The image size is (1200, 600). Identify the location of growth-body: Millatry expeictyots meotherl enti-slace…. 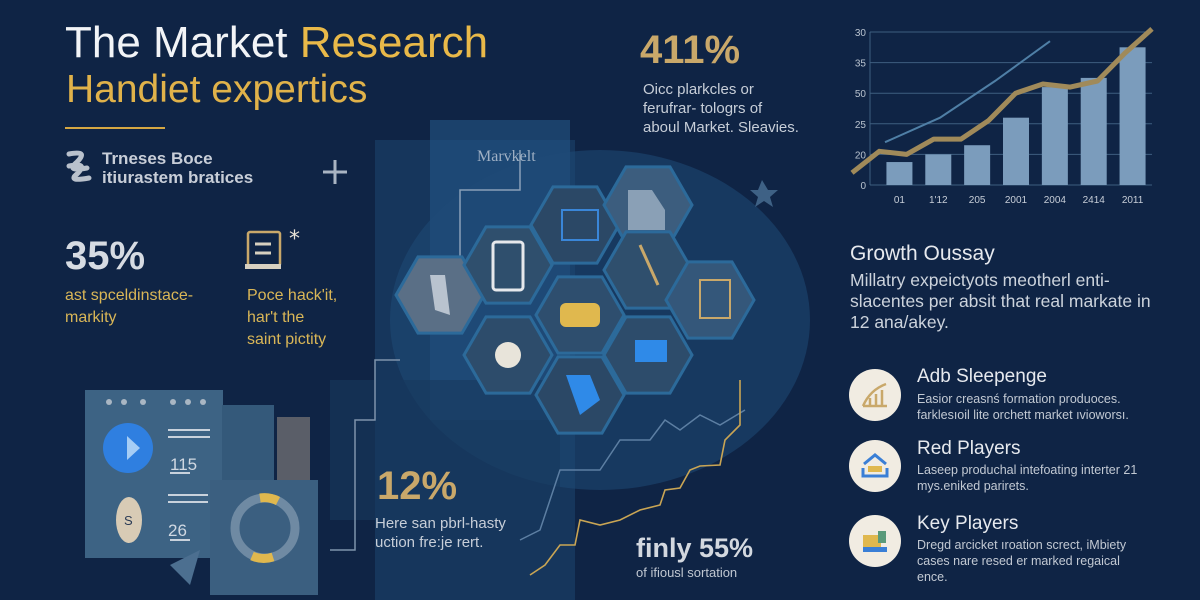
(1000, 301).